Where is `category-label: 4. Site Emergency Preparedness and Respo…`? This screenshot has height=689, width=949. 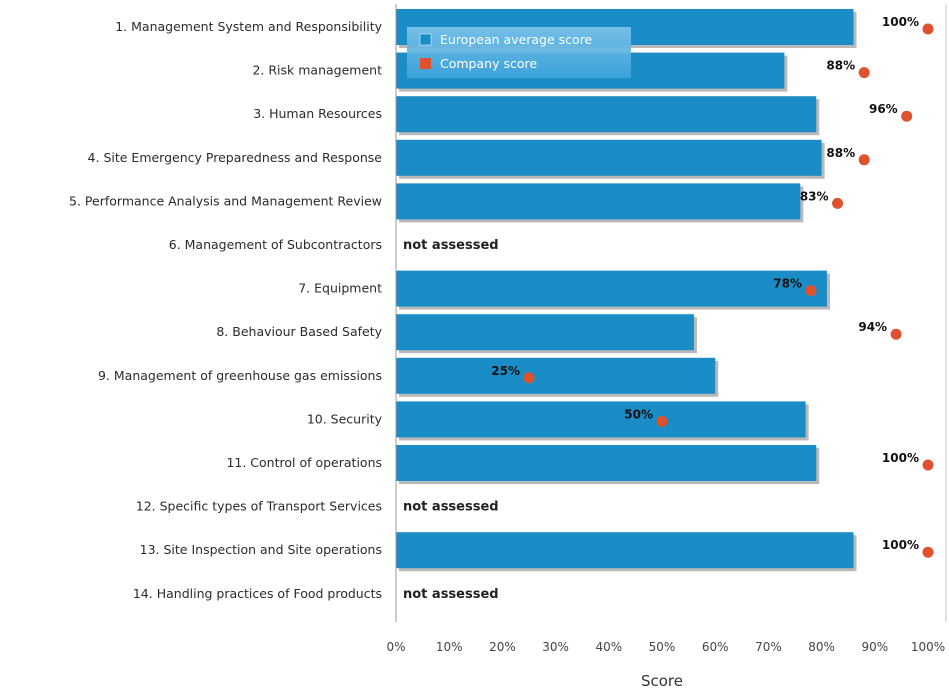
category-label: 4. Site Emergency Preparedness and Respo… is located at coordinates (235, 157).